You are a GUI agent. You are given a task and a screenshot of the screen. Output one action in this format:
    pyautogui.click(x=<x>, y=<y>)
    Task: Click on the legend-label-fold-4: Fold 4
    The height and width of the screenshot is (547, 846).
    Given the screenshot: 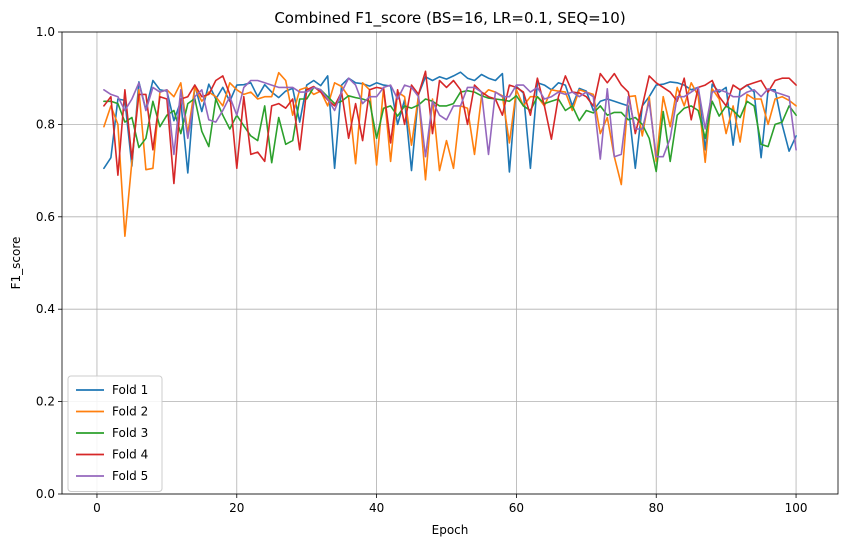 What is the action you would take?
    pyautogui.click(x=130, y=455)
    